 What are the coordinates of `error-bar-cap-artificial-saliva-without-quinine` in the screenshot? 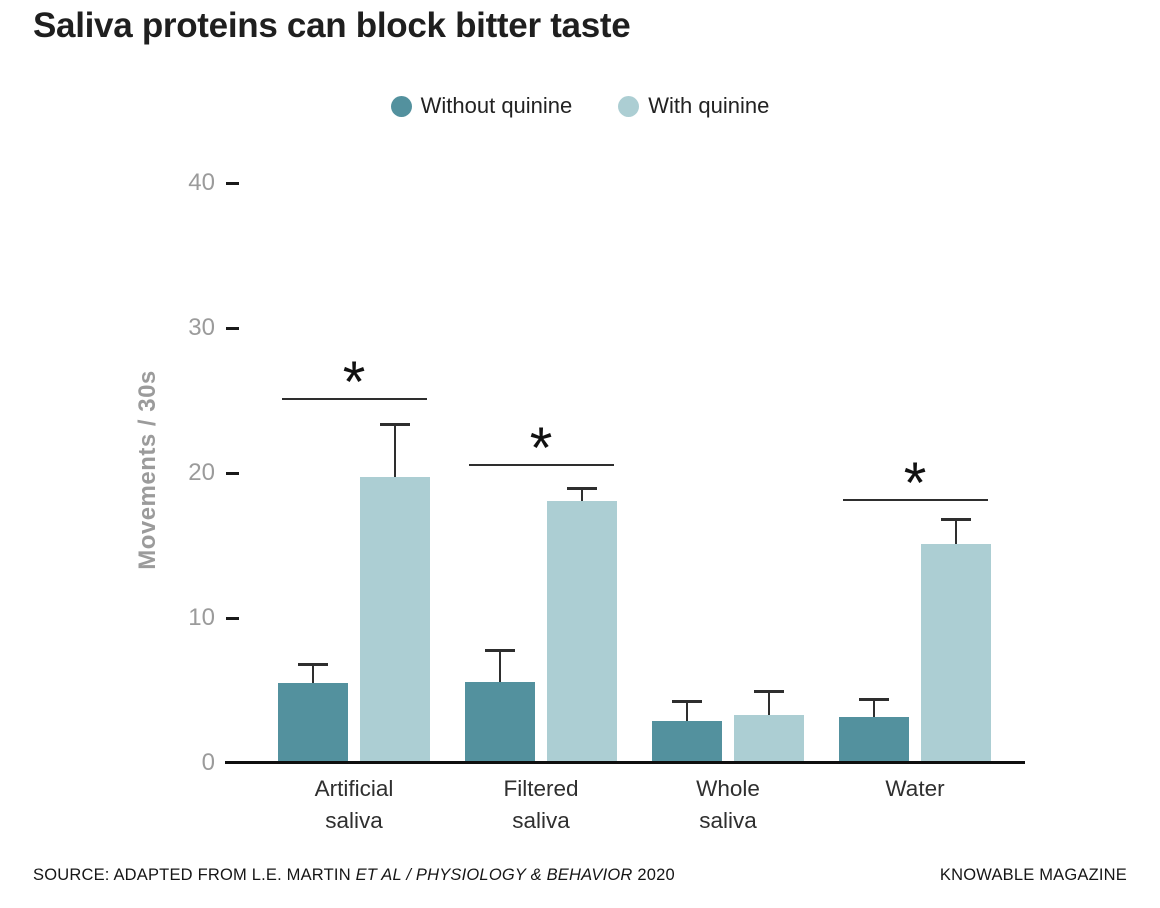 It's located at (313, 665).